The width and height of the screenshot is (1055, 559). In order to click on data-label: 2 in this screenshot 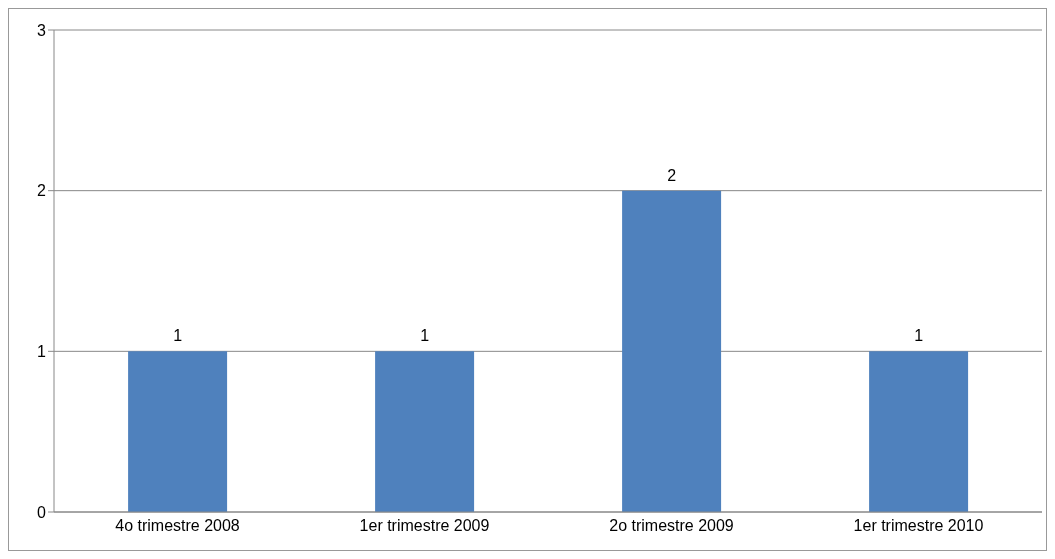, I will do `click(672, 175)`.